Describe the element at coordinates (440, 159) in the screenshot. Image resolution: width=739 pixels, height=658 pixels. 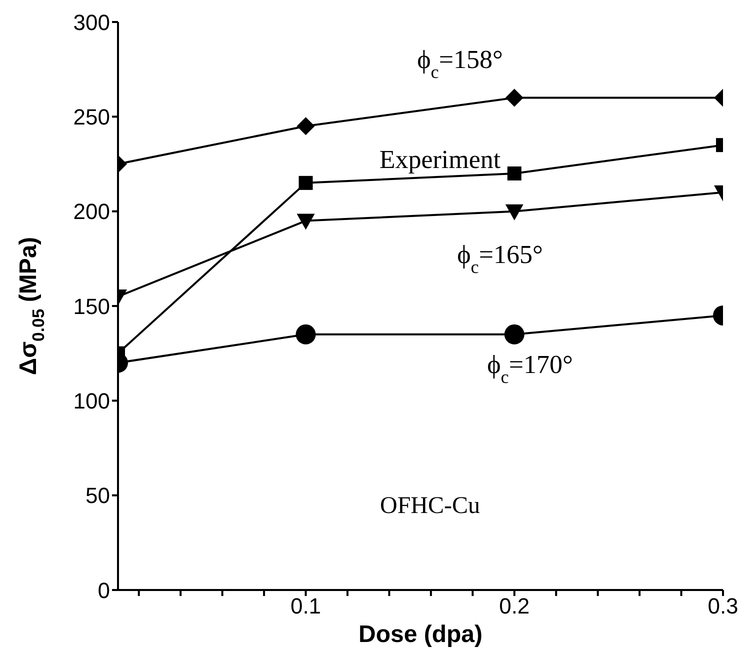
I see `series-label: Experiment` at that location.